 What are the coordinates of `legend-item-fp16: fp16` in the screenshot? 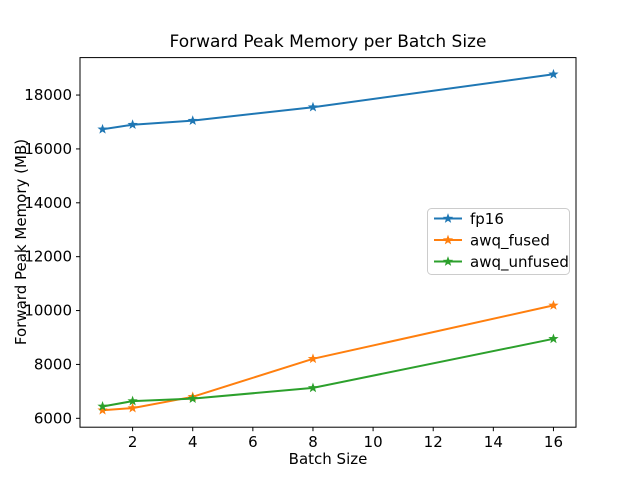 It's located at (469, 219).